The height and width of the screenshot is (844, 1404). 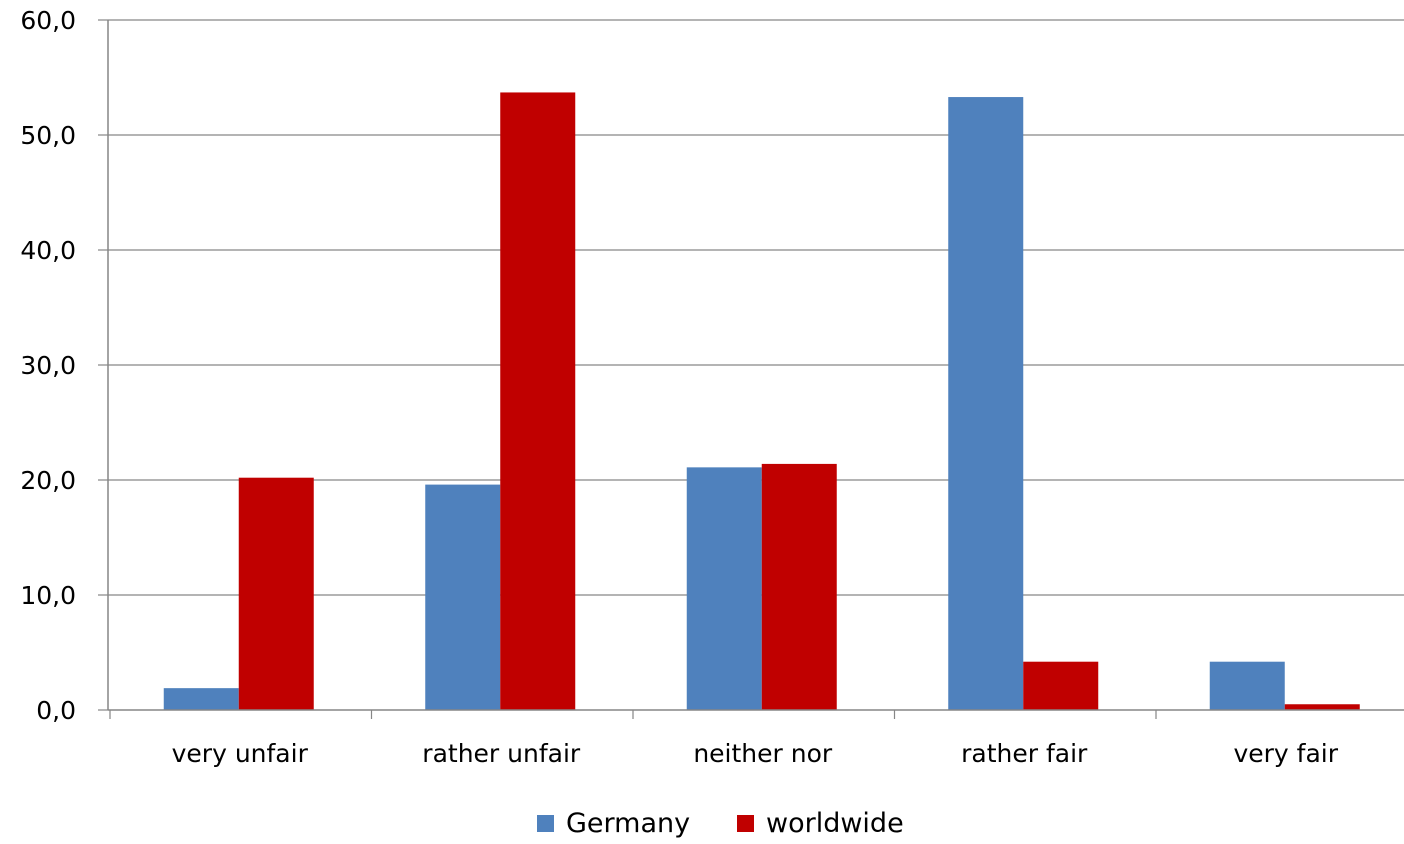 I want to click on x-tick-label: very fair, so click(x=1285, y=753).